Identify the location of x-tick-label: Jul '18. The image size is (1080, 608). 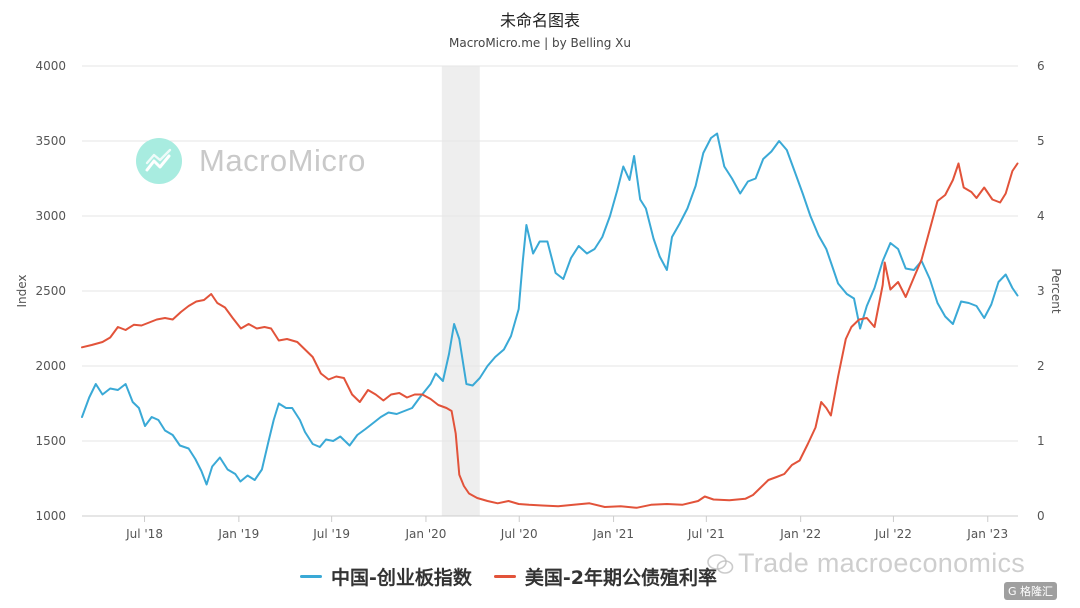
(144, 534).